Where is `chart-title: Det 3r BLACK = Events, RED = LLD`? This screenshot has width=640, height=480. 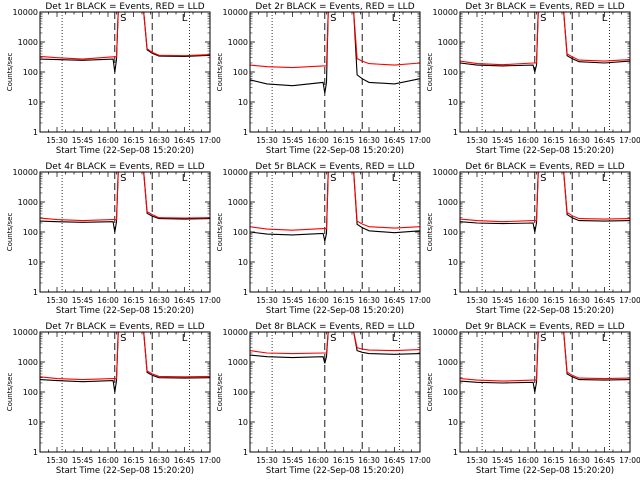
chart-title: Det 3r BLACK = Events, RED = LLD is located at coordinates (544, 7).